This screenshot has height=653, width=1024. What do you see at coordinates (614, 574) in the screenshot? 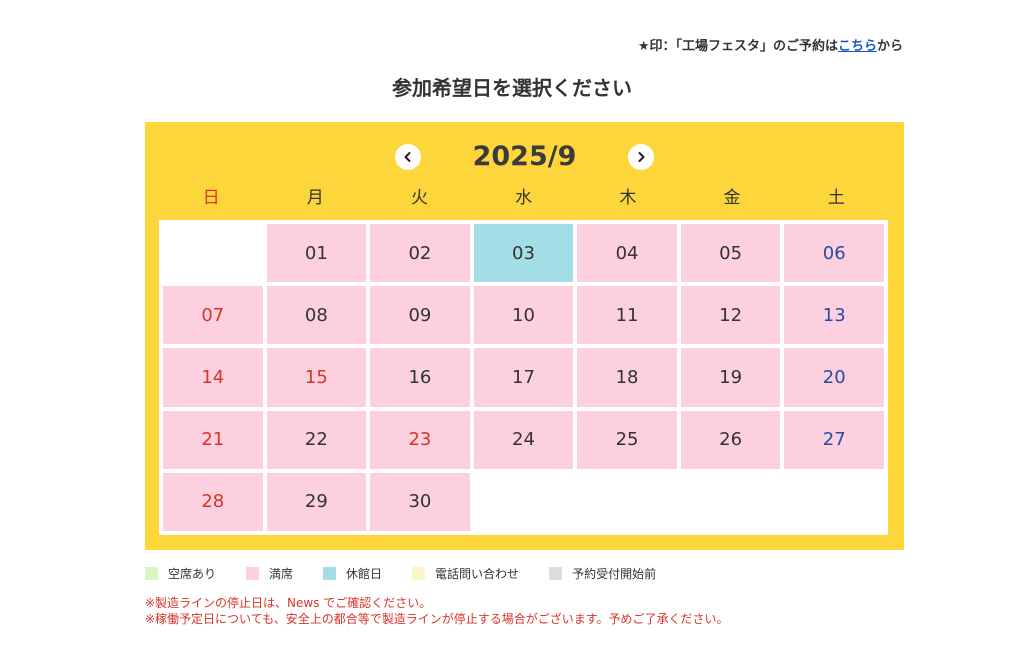
I see `legend-label: 予約受付開始前` at bounding box center [614, 574].